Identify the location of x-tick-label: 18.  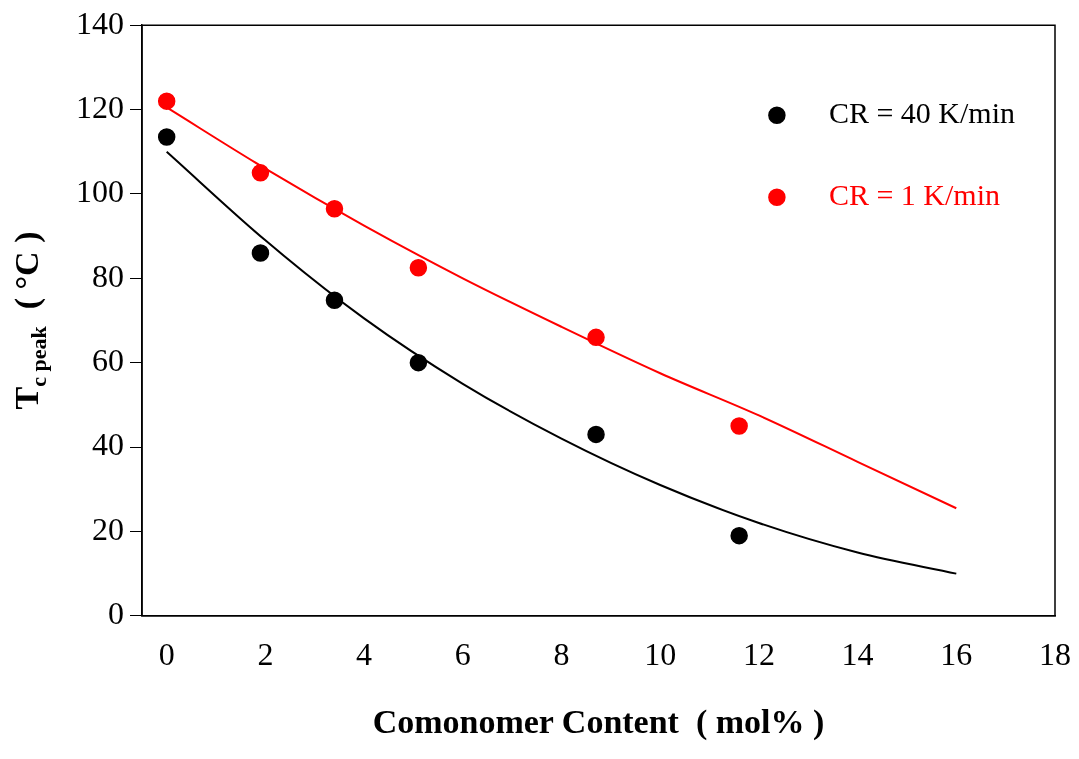
(1055, 654).